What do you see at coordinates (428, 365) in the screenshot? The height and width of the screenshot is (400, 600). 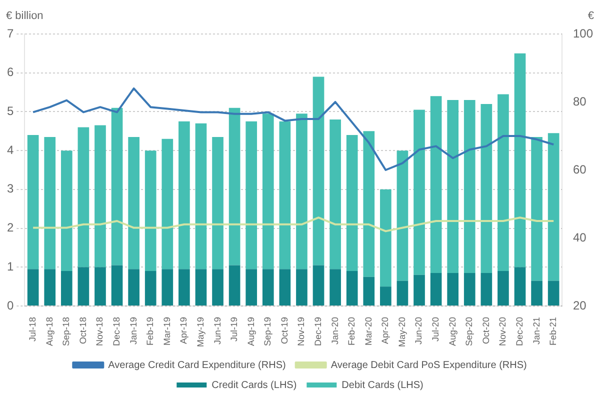 I see `legend-label: Average Debit Card PoS Expenditure (RHS)` at bounding box center [428, 365].